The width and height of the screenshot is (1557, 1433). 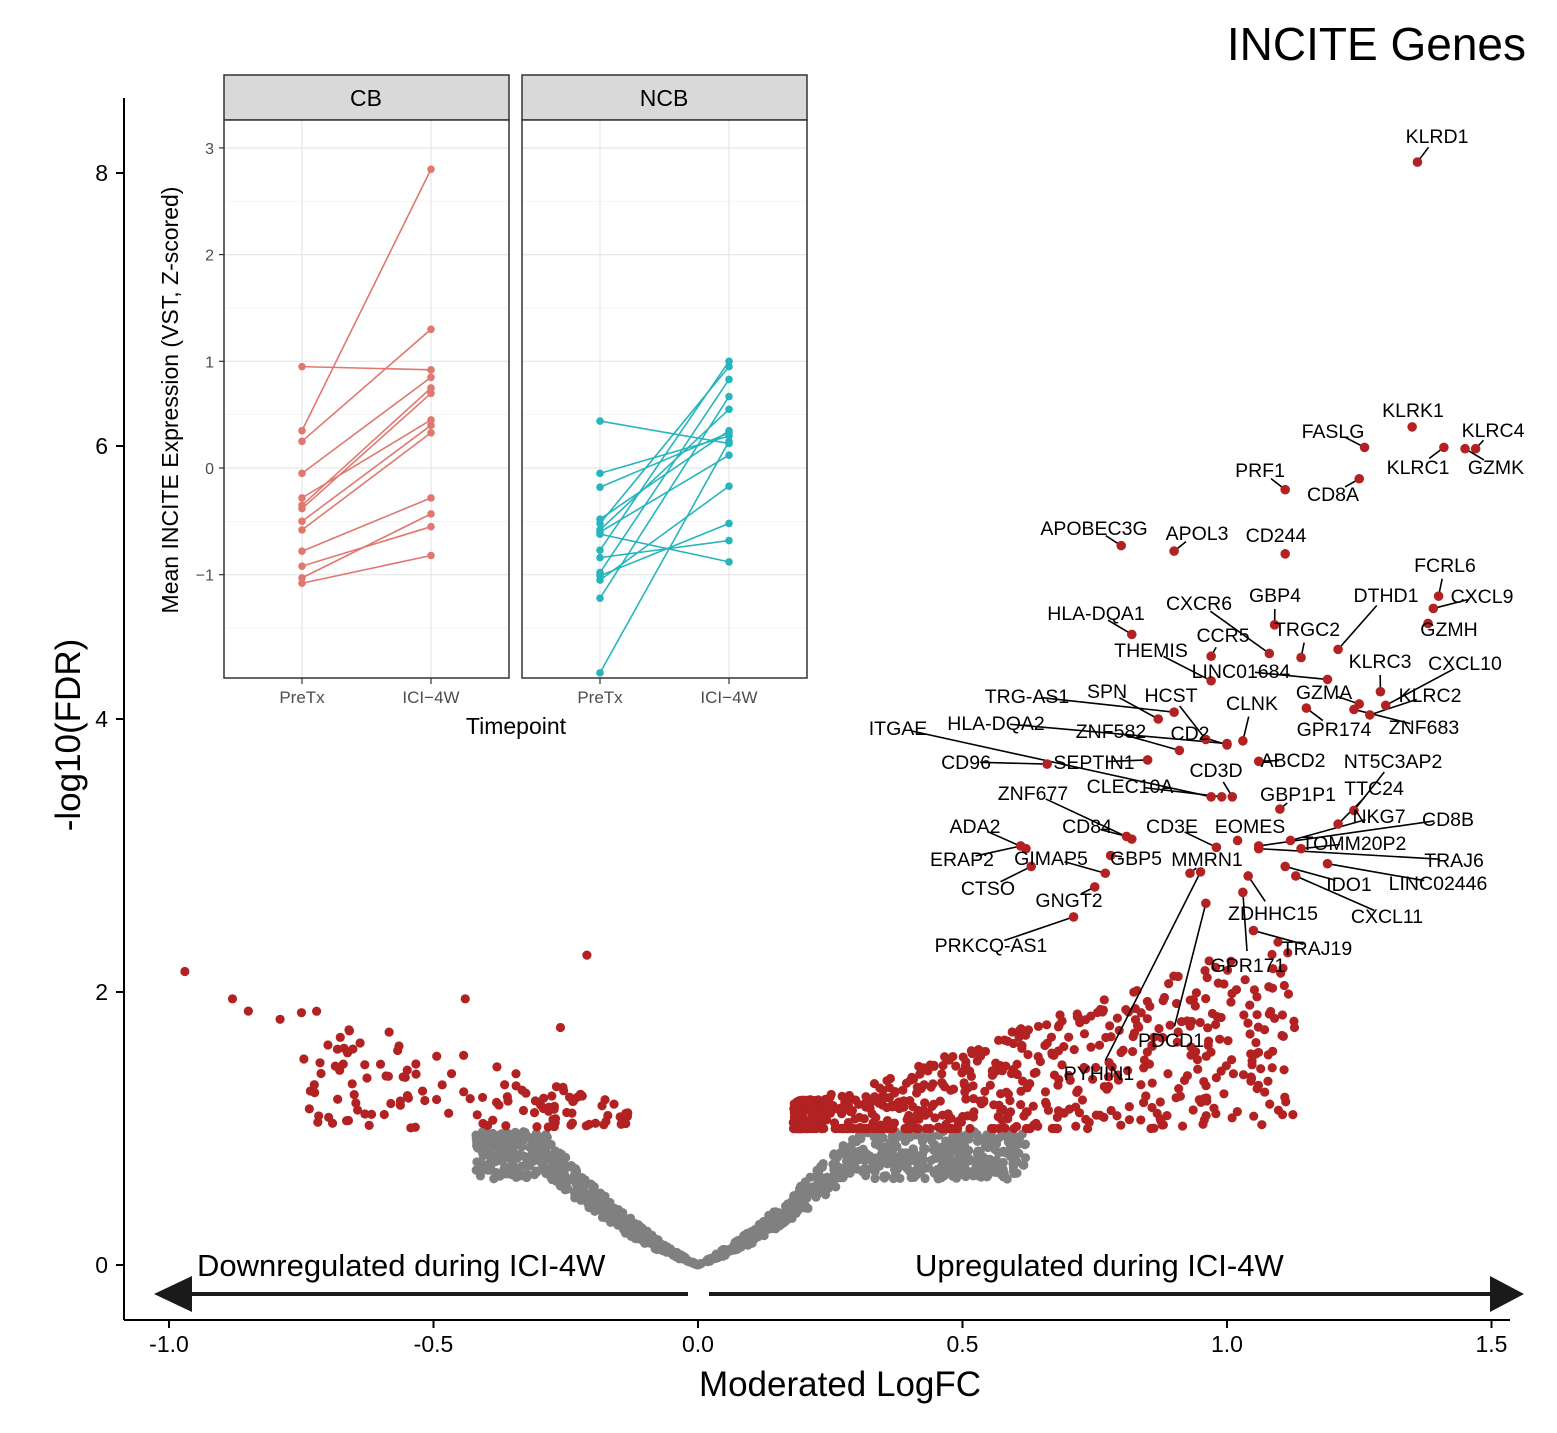 What do you see at coordinates (991, 946) in the screenshot?
I see `gene-label: PRKCQ-AS1` at bounding box center [991, 946].